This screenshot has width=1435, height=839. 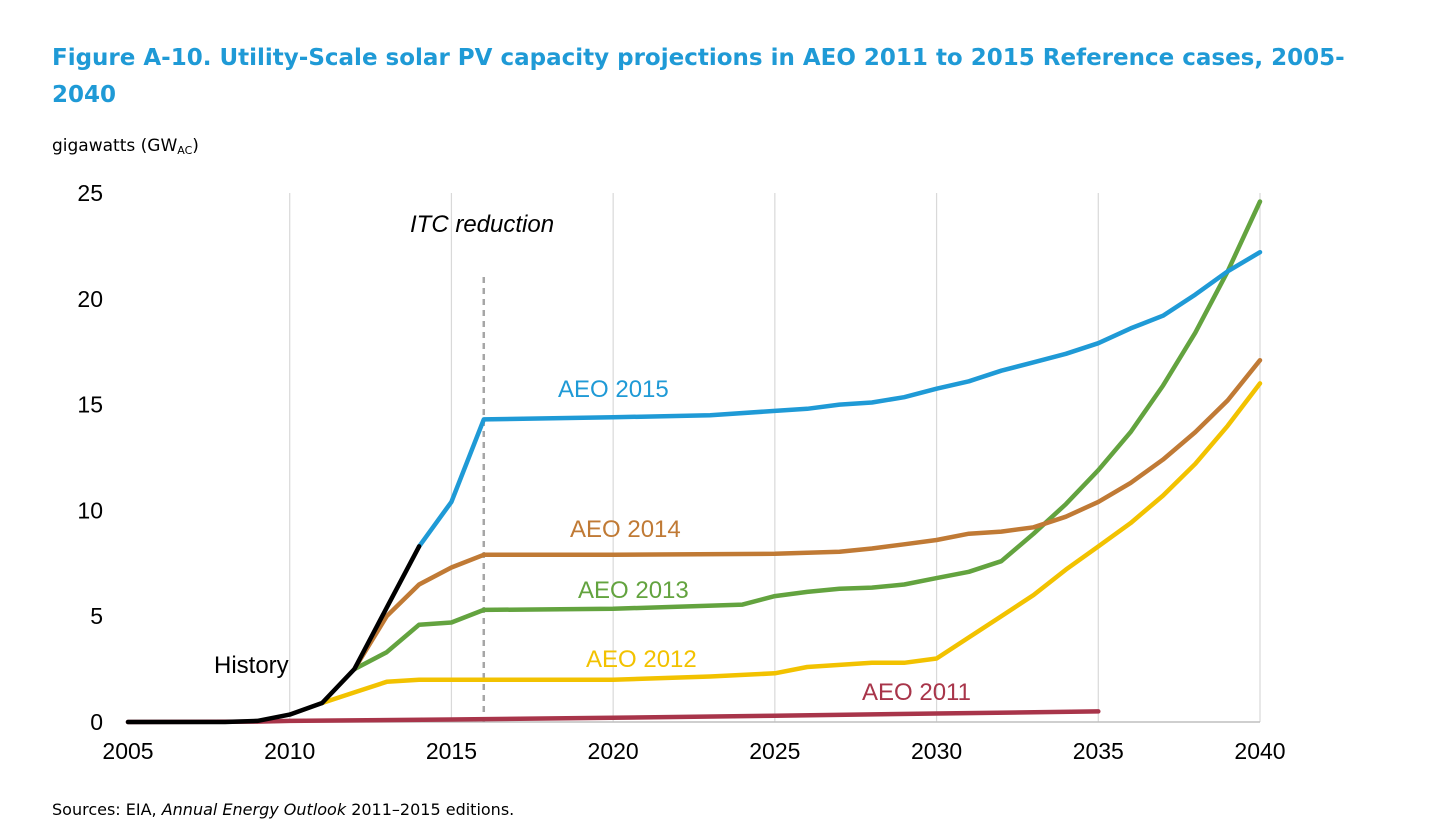 What do you see at coordinates (90, 299) in the screenshot?
I see `y-tick-label-20: 20` at bounding box center [90, 299].